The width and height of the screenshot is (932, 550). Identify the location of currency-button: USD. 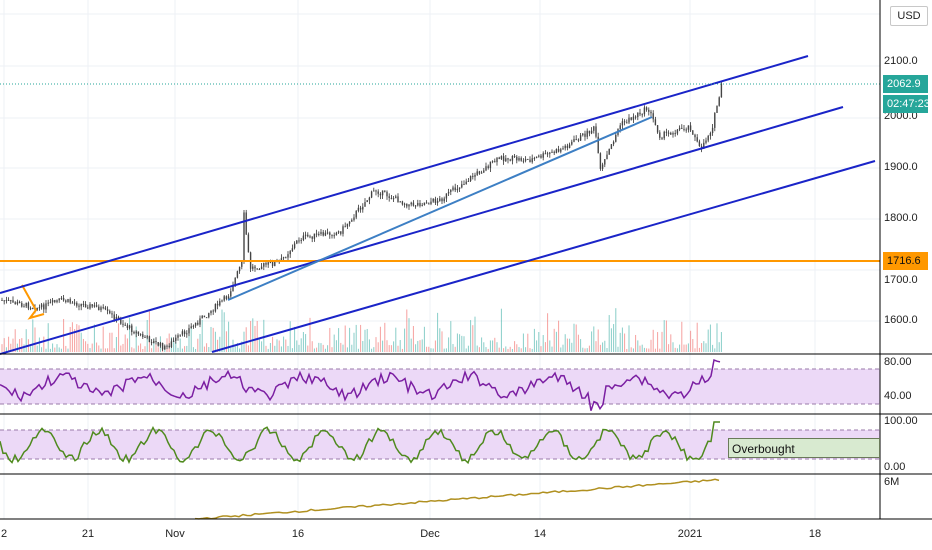
(909, 16).